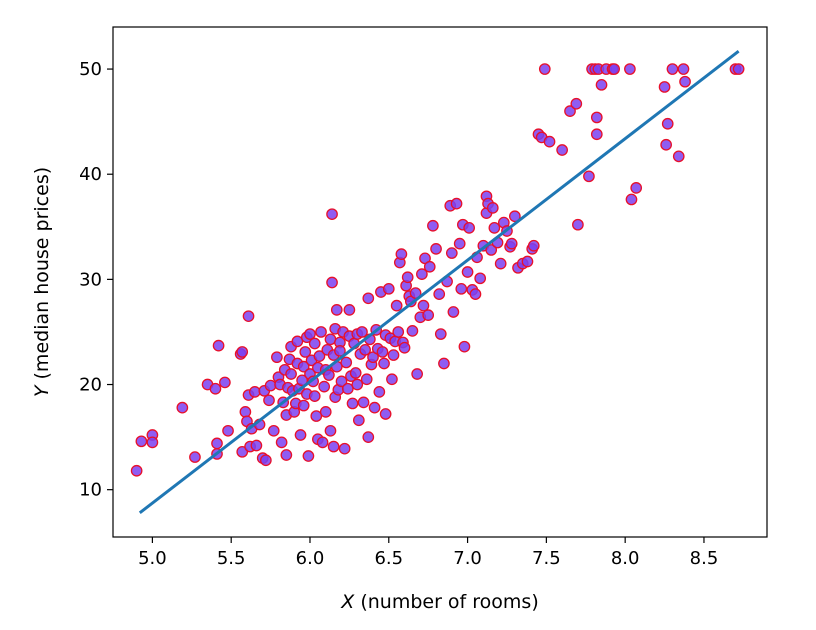 This screenshot has height=630, width=816. Describe the element at coordinates (231, 558) in the screenshot. I see `x-tick-label: 5.5` at that location.